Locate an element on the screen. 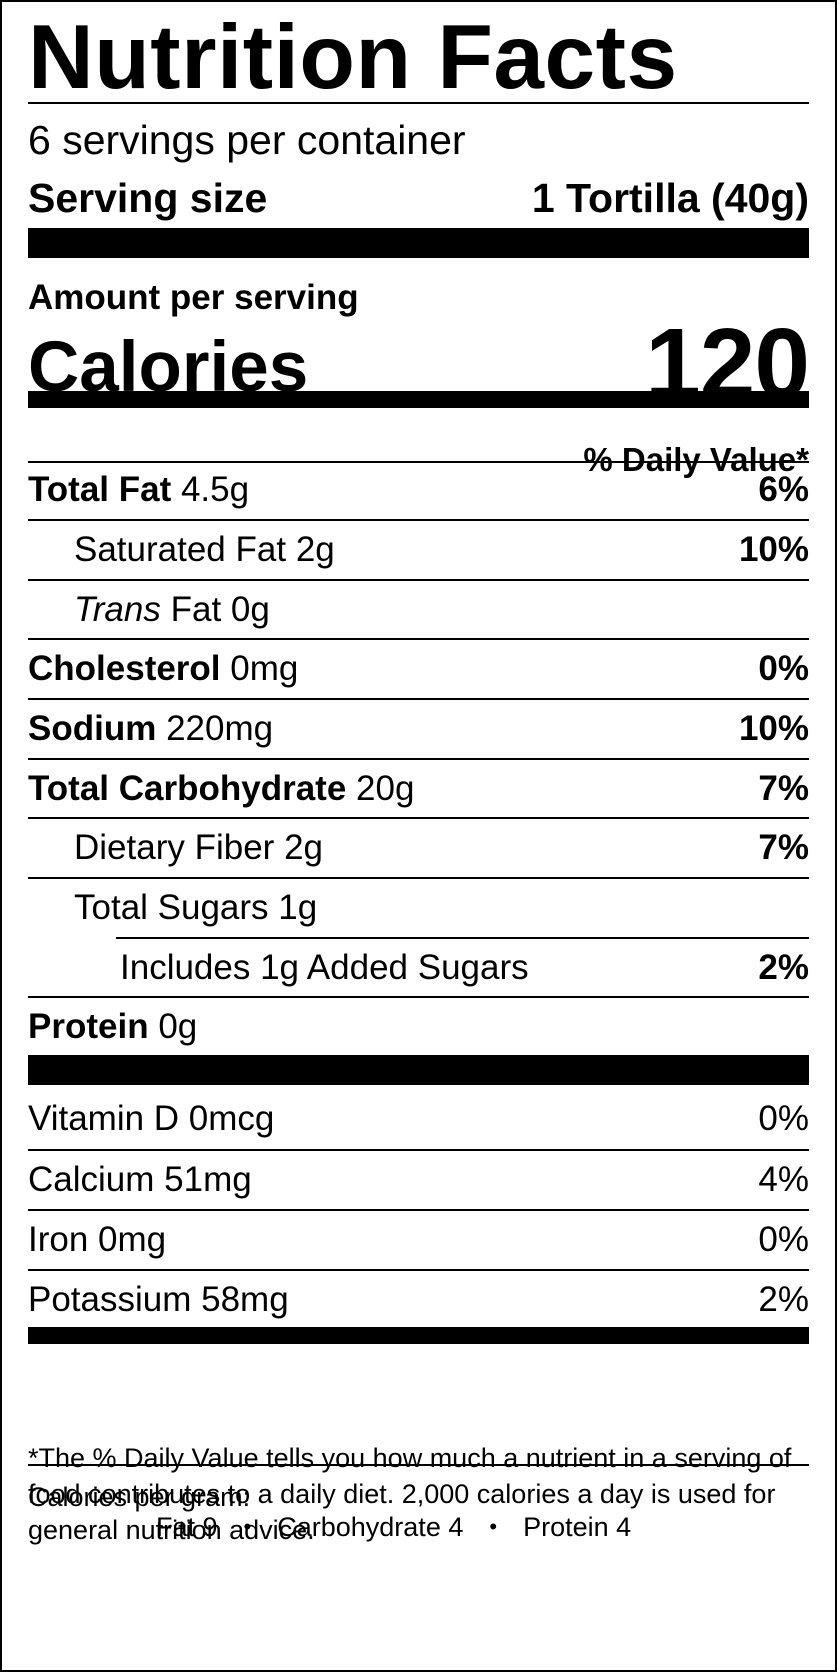  footnote-divider is located at coordinates (418, 1465).